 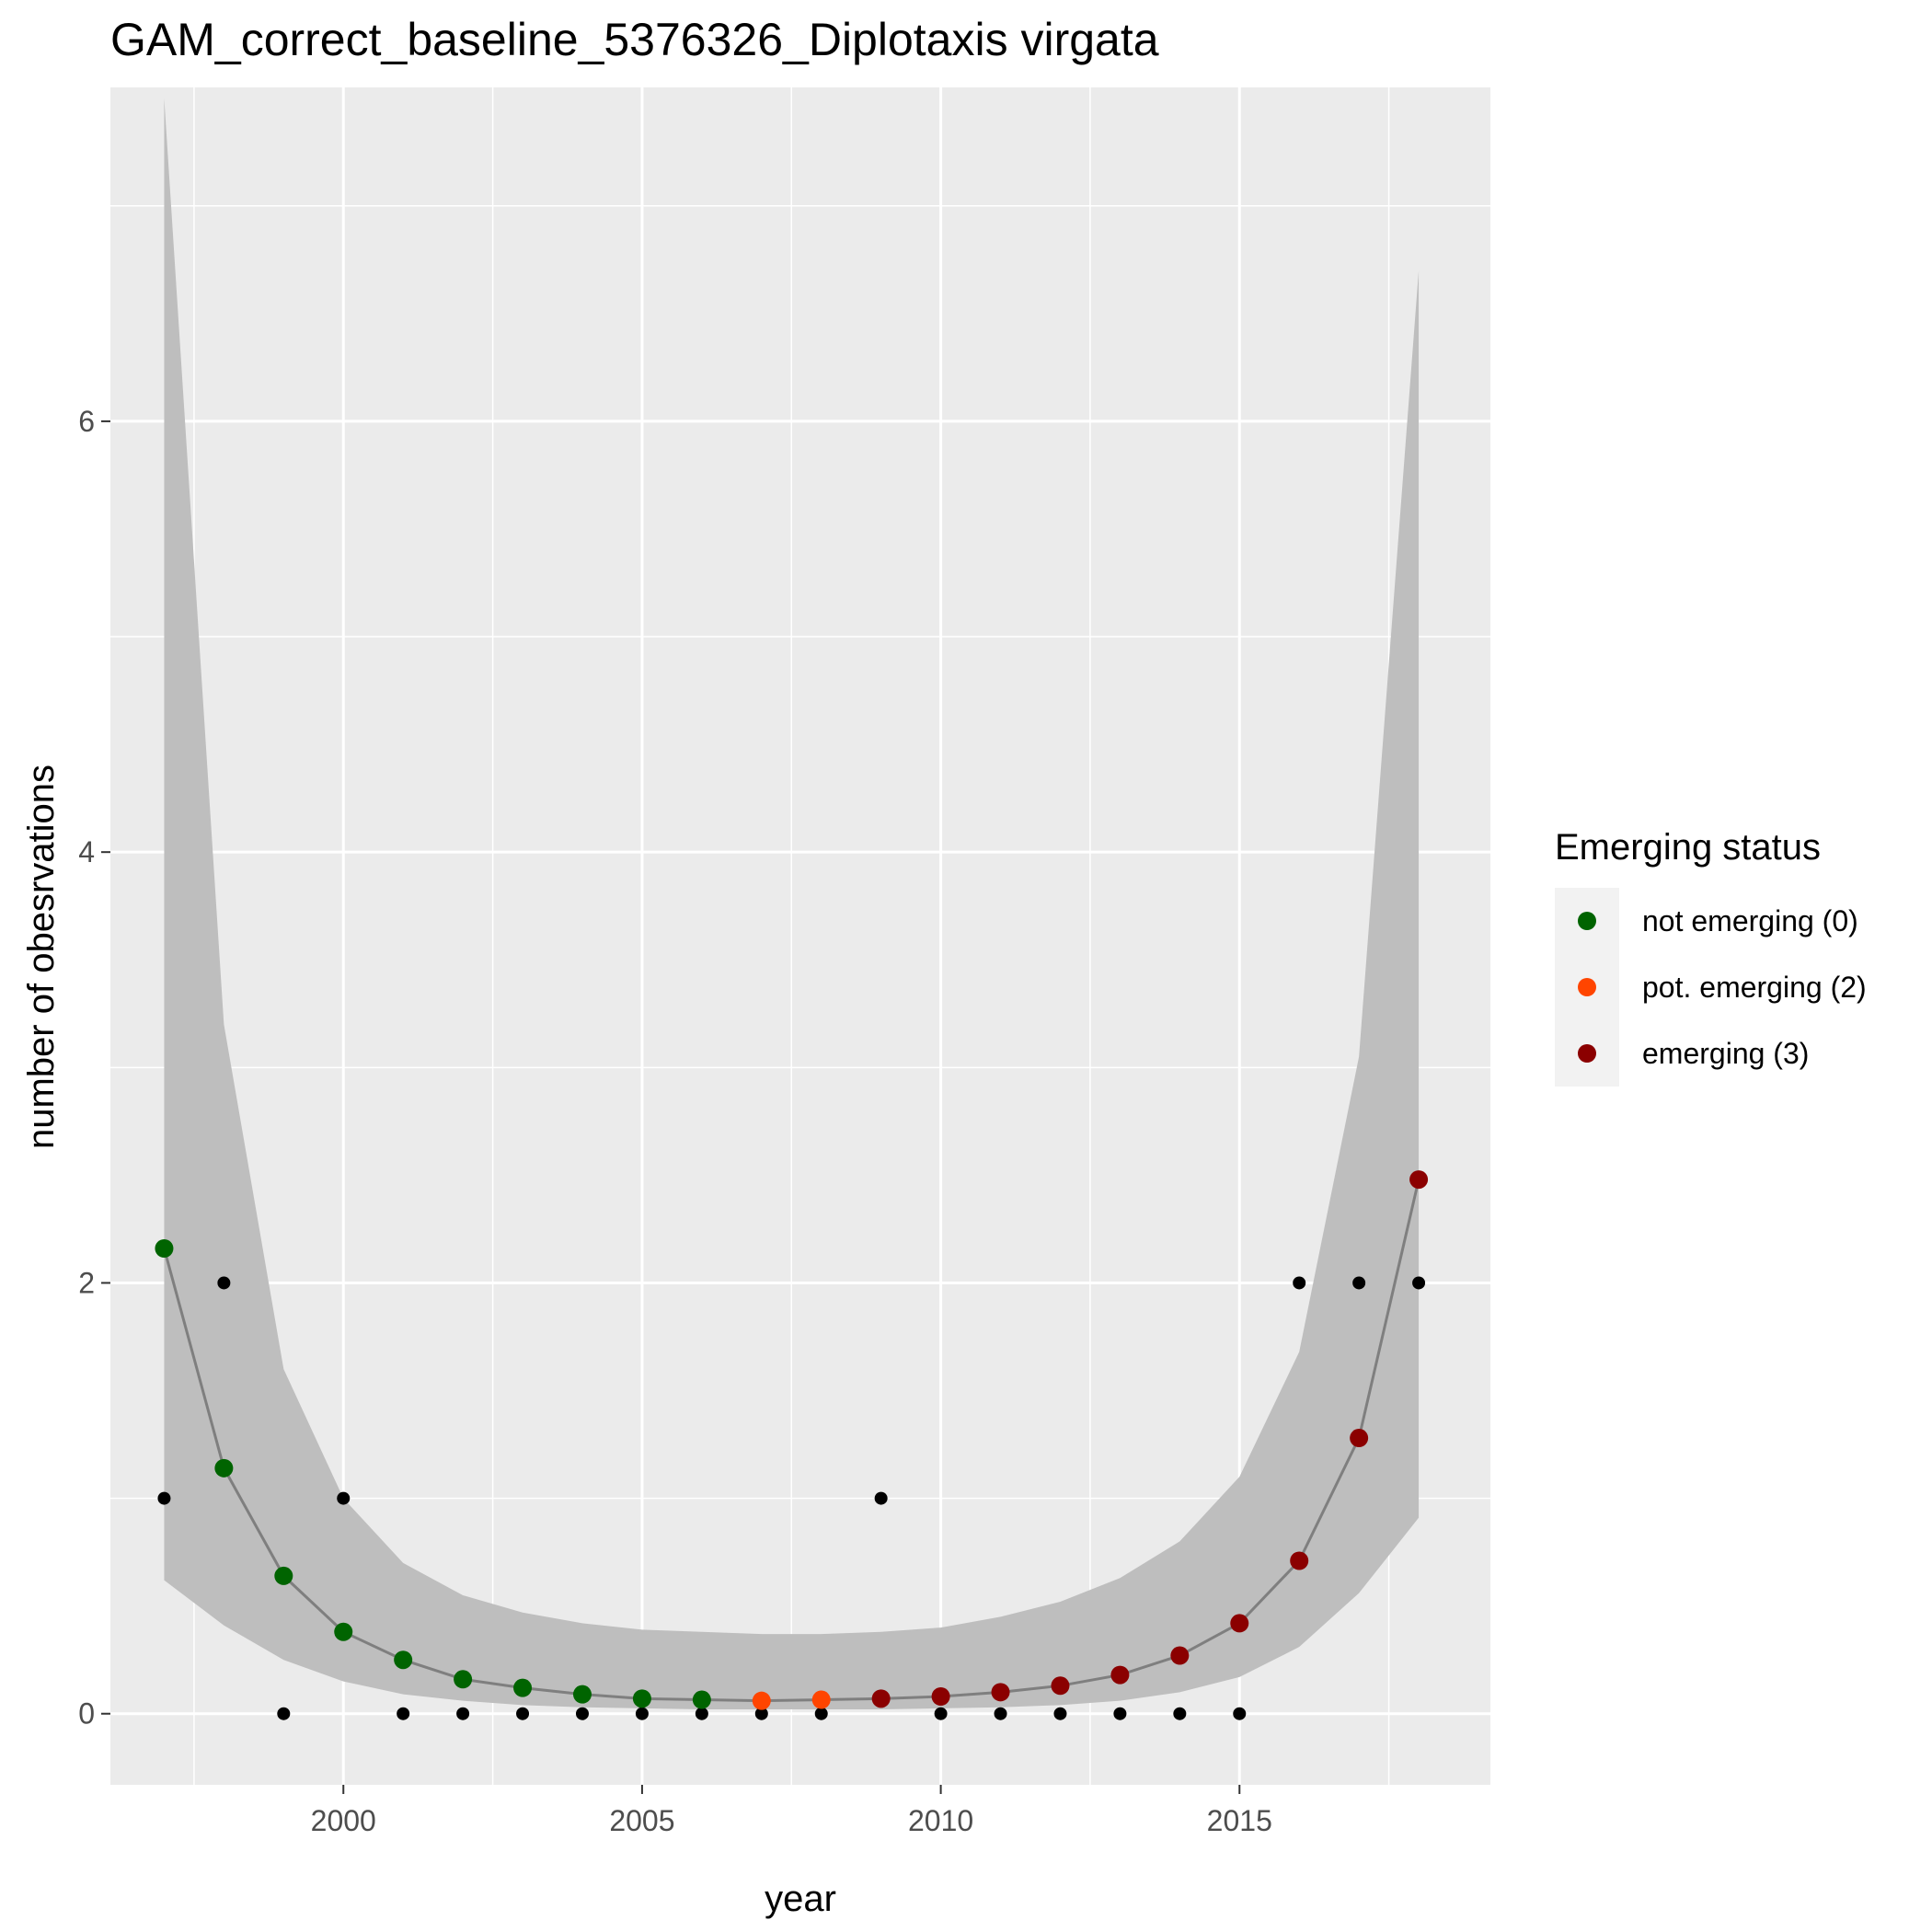 What do you see at coordinates (1725, 1053) in the screenshot?
I see `legend-label: emerging (3)` at bounding box center [1725, 1053].